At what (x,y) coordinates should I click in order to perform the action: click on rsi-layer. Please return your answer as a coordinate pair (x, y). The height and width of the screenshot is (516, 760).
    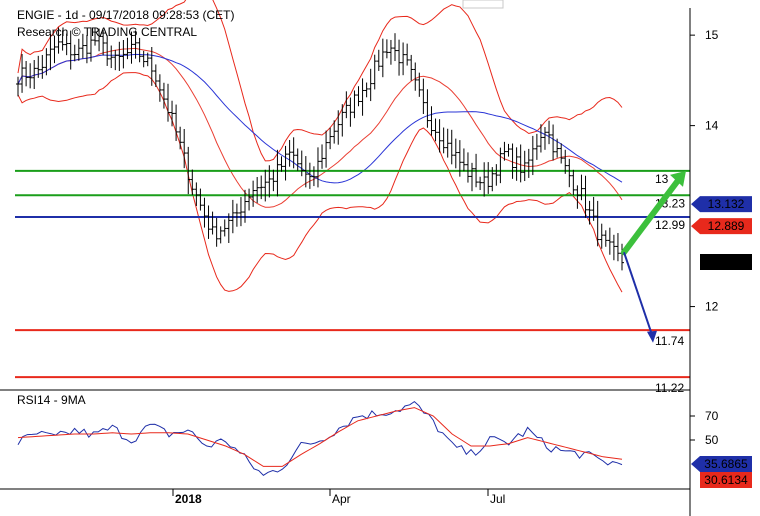
    Looking at the image, I should click on (320, 438).